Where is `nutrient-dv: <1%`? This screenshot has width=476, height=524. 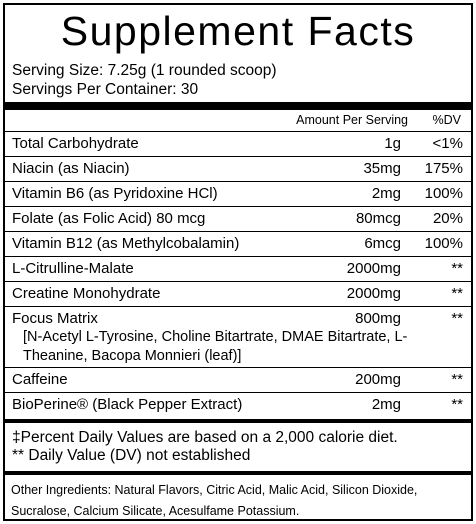 nutrient-dv: <1% is located at coordinates (447, 143).